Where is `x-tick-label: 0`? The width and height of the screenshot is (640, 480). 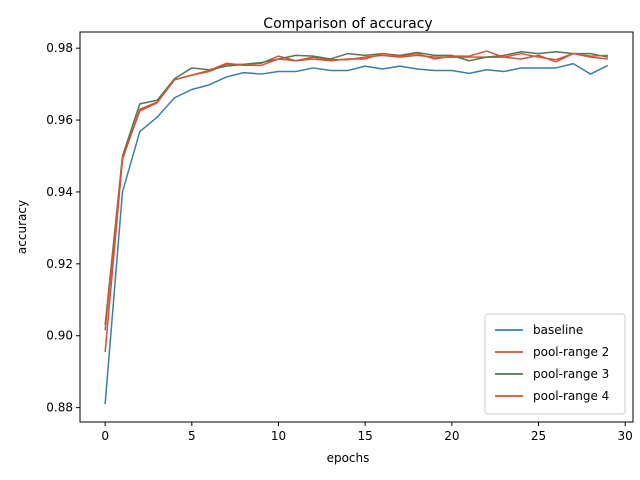
x-tick-label: 0 is located at coordinates (105, 436).